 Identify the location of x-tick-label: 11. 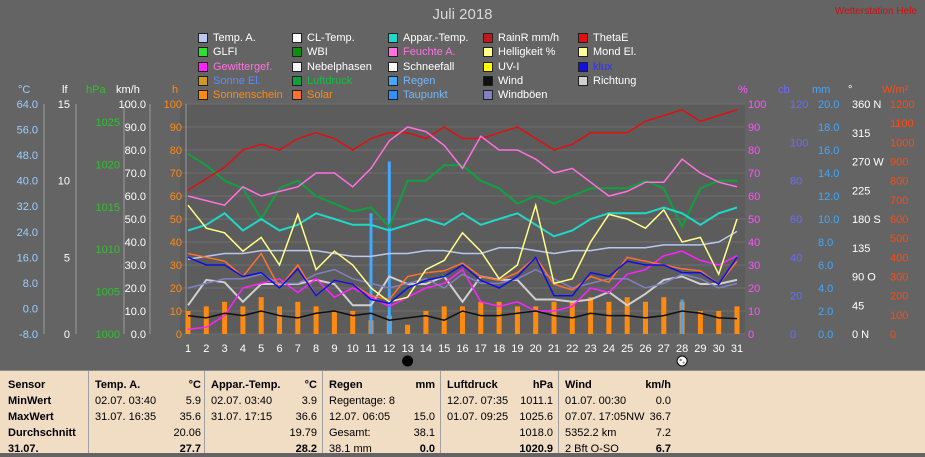
(370, 349).